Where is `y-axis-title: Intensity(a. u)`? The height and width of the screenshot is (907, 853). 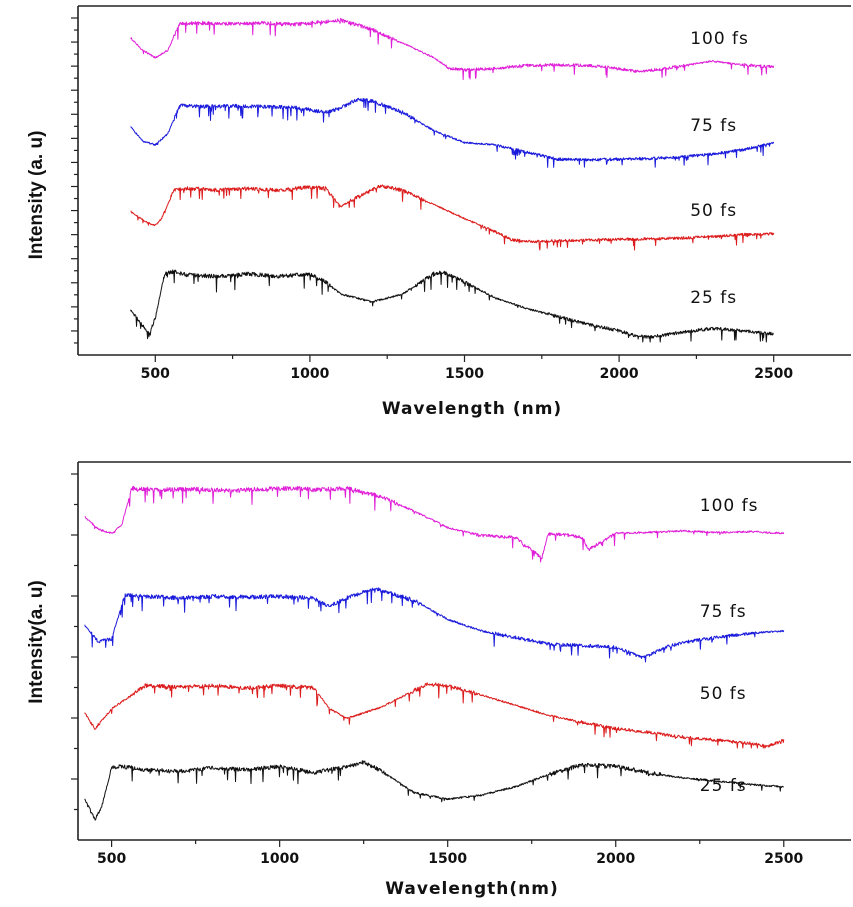 y-axis-title: Intensity(a. u) is located at coordinates (36, 642).